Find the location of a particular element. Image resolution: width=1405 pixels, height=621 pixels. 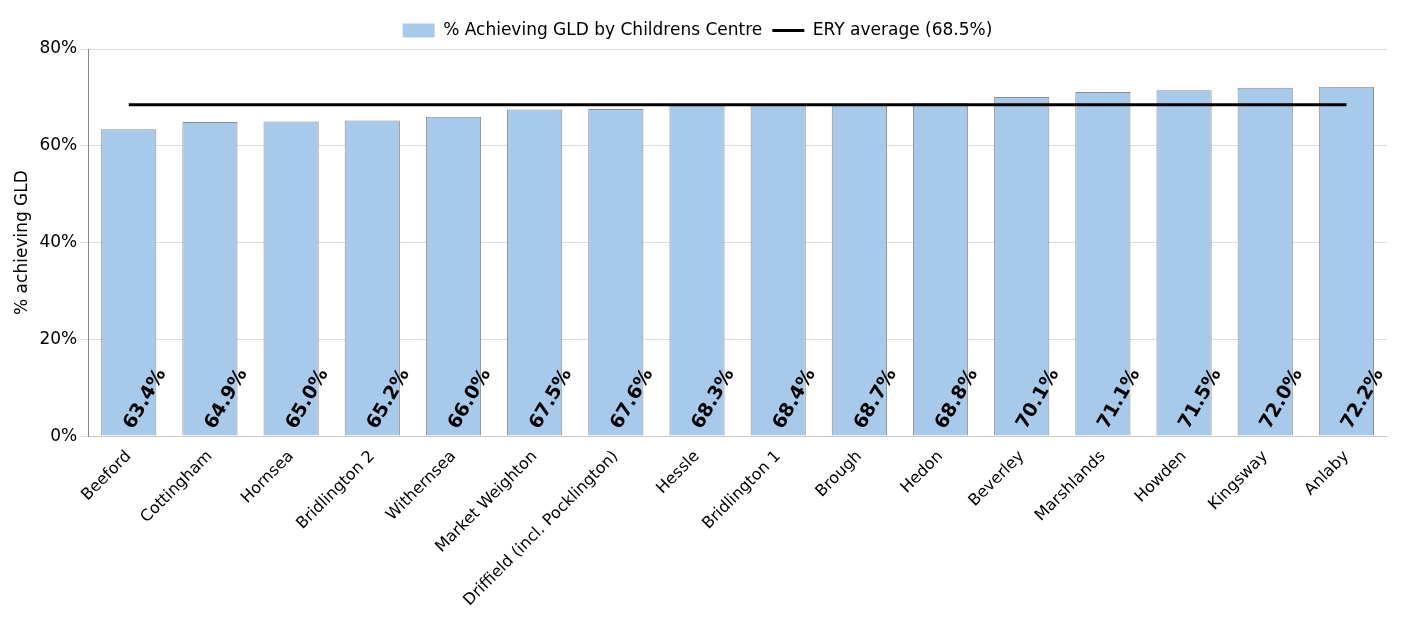

y-tick-label: 0% is located at coordinates (64, 434).